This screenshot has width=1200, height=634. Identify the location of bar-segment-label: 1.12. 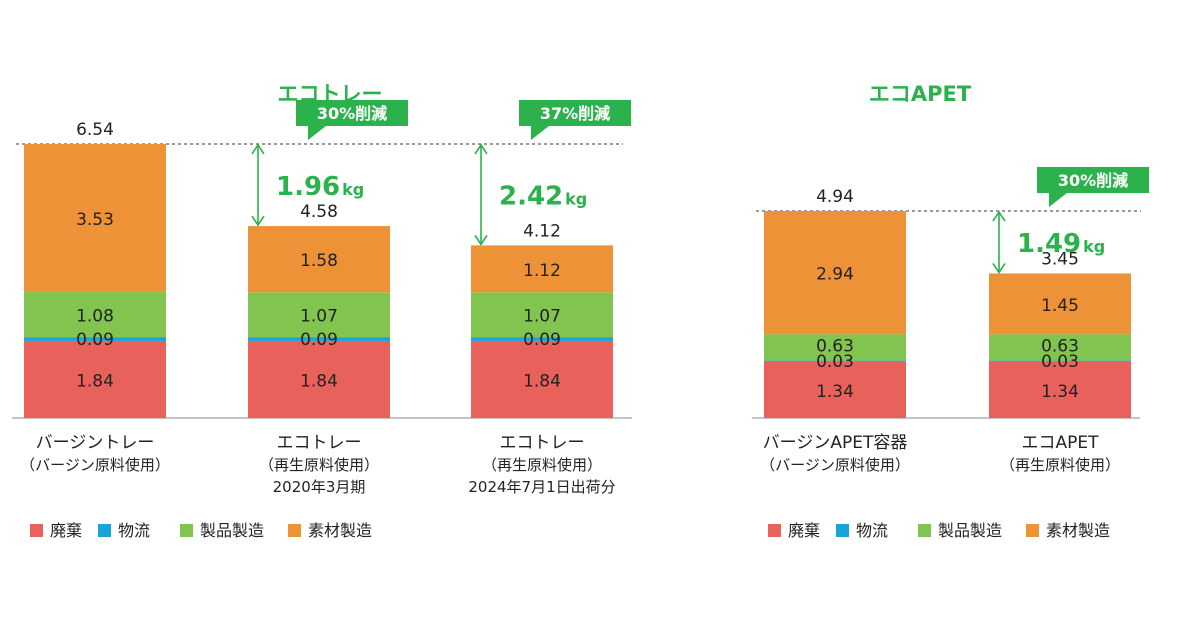
(542, 271).